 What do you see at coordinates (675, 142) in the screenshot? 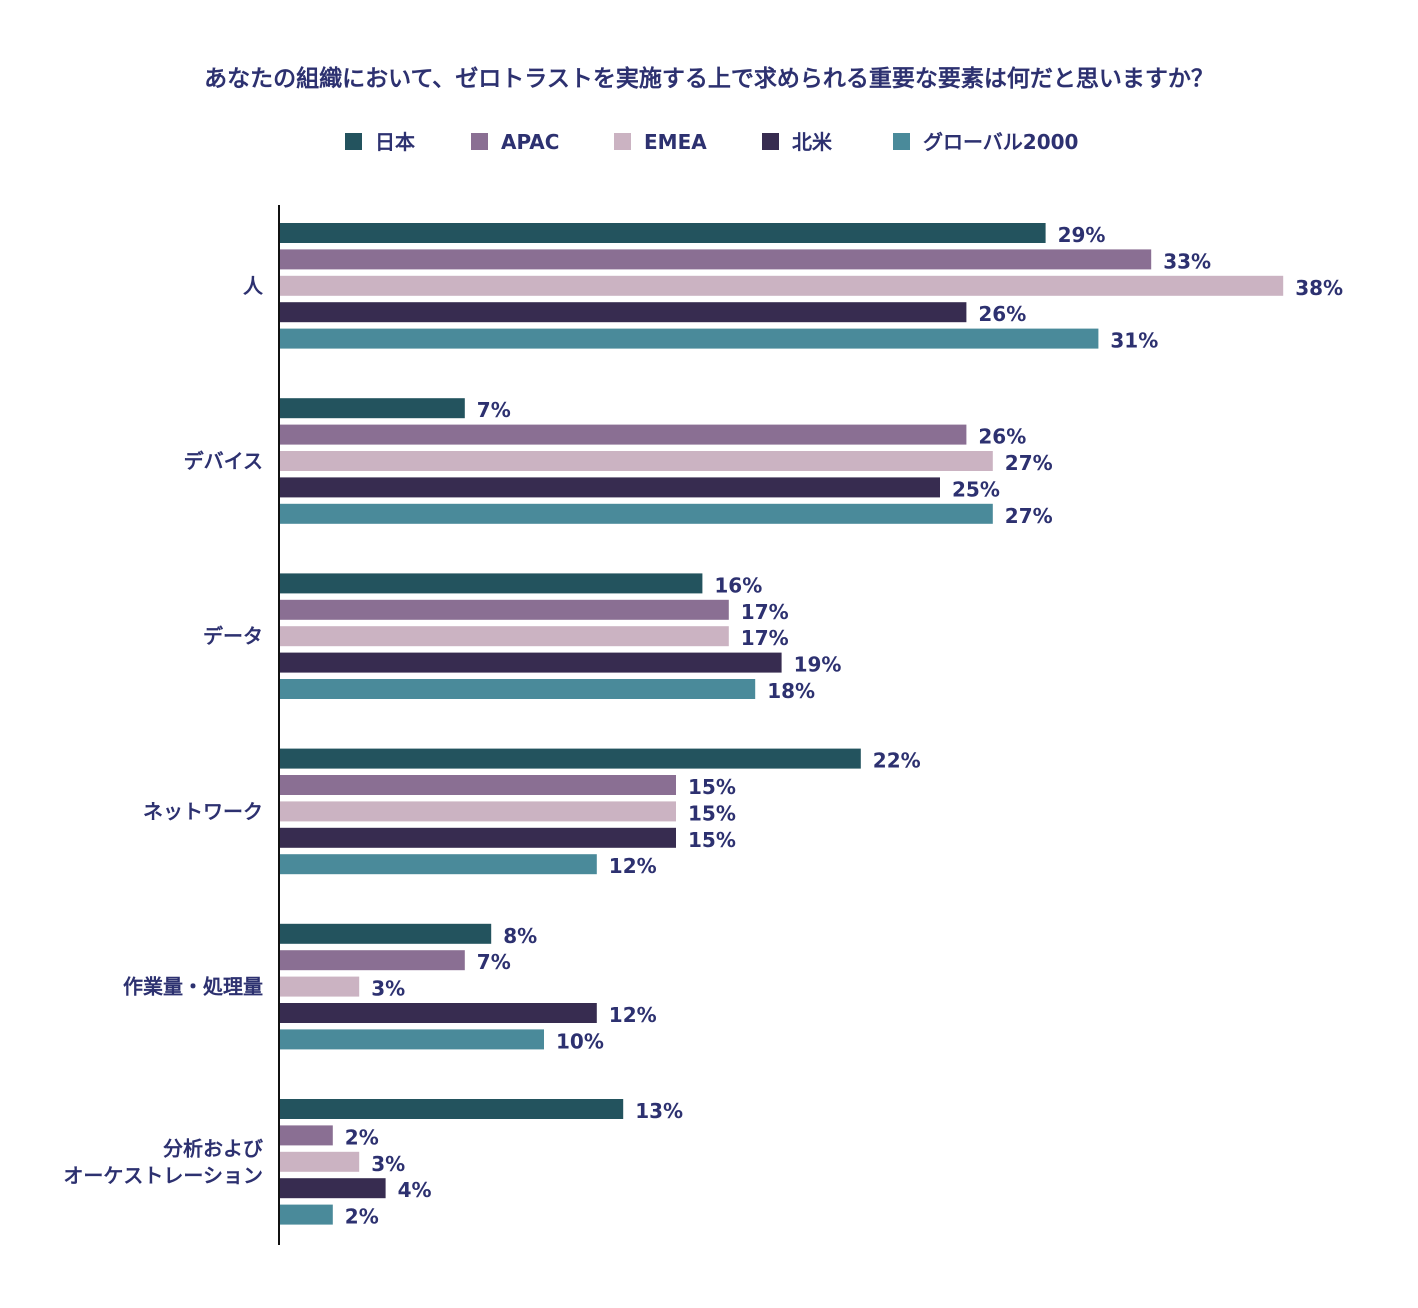
I see `legend-label: EMEA` at bounding box center [675, 142].